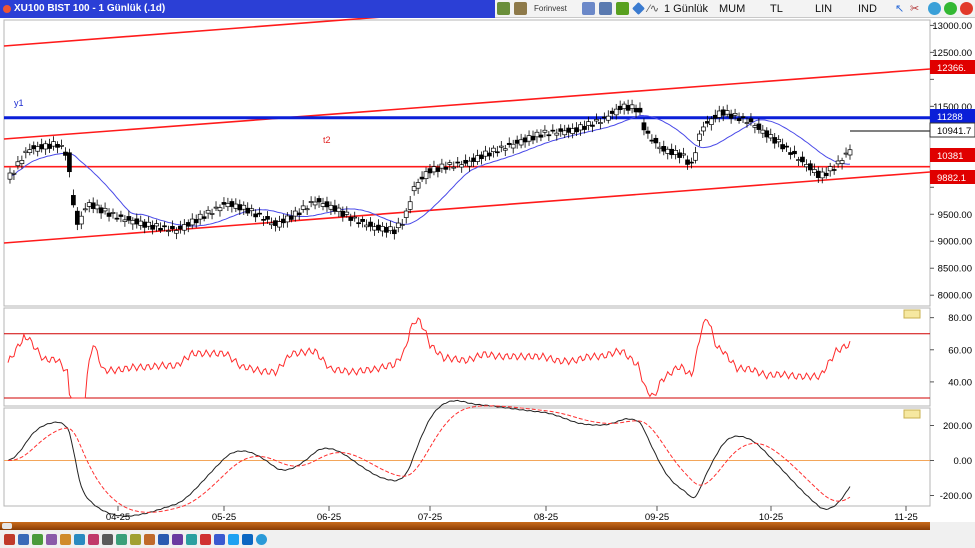 Image resolution: width=975 pixels, height=548 pixels. Describe the element at coordinates (503, 8) in the screenshot. I see `portfolio-icon` at that location.